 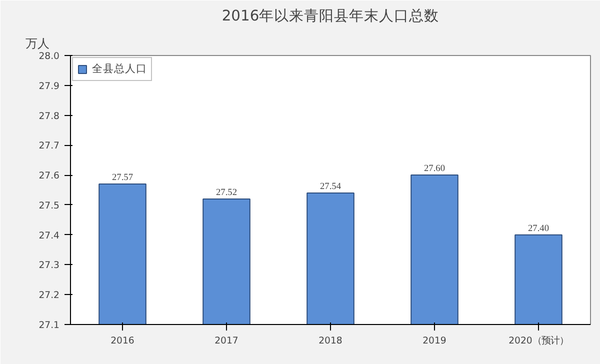 I want to click on y-tick-label: 27.8, so click(x=49, y=116).